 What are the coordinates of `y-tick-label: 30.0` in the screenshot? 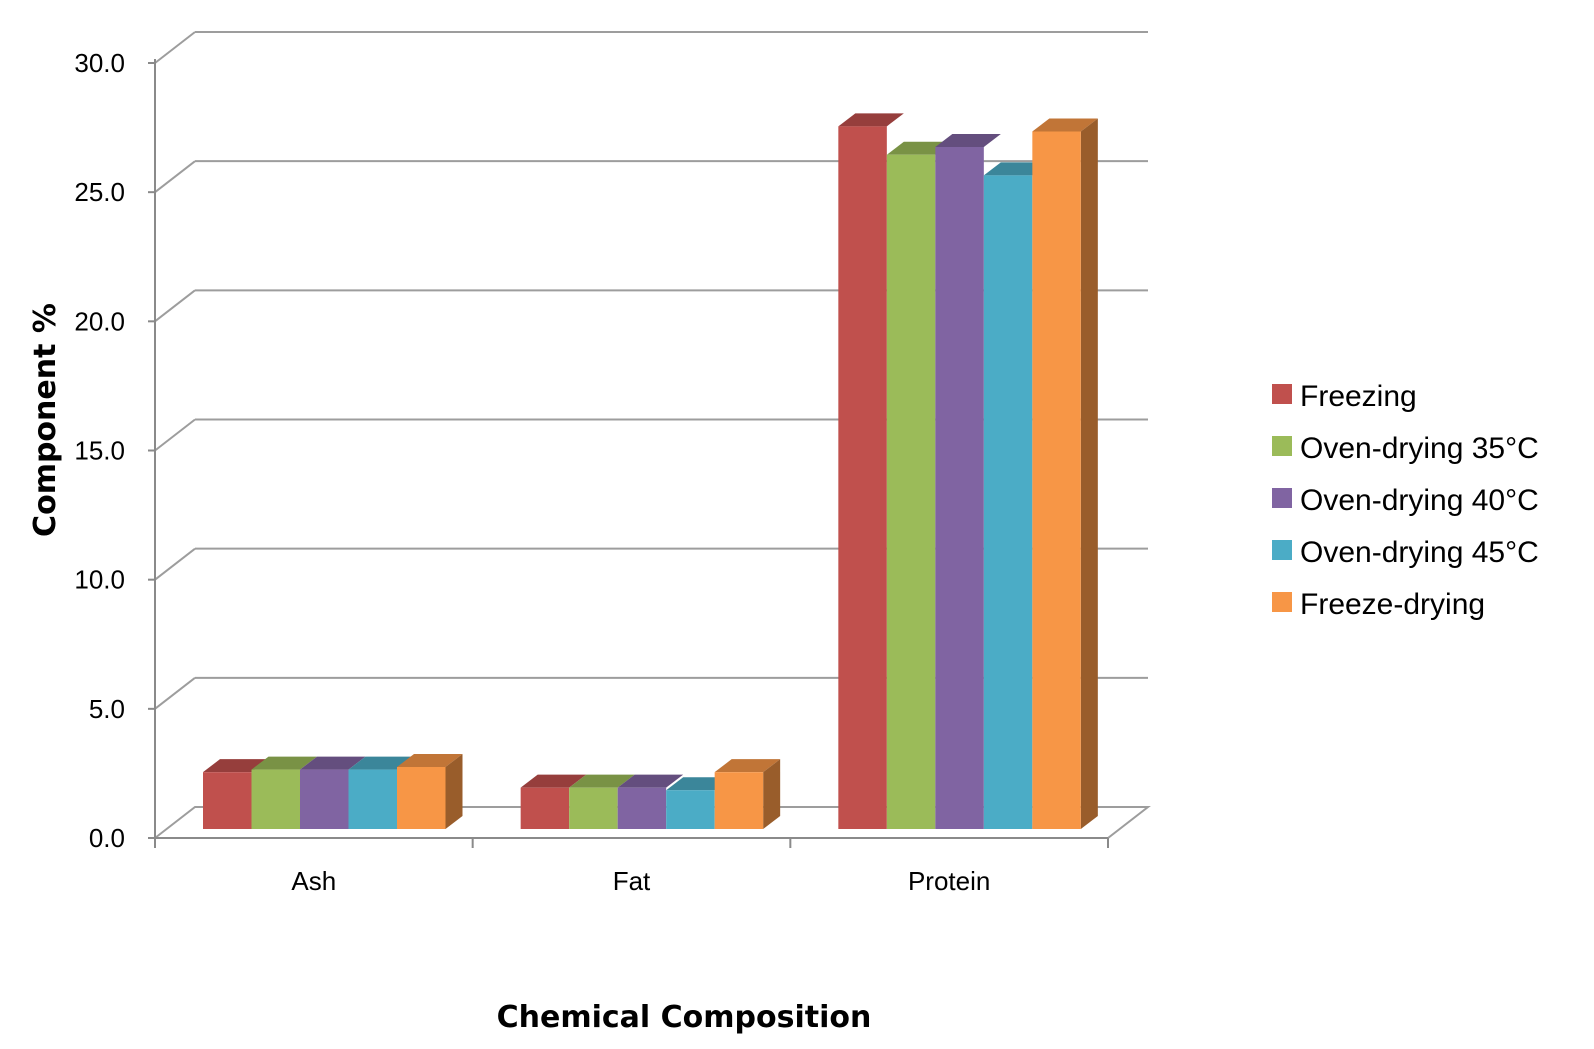 It's located at (99, 63).